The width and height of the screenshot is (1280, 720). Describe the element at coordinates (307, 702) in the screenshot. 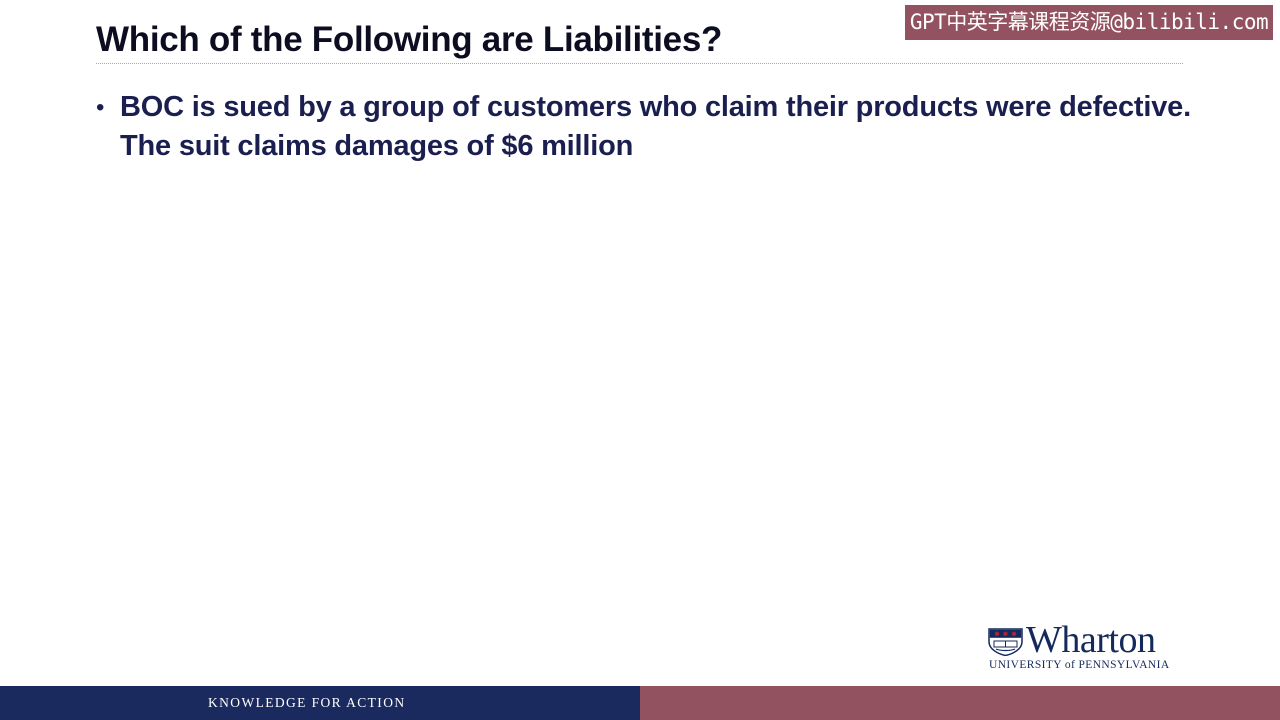

I see `footer-tagline: KNOWLEDGE FOR ACTION` at that location.